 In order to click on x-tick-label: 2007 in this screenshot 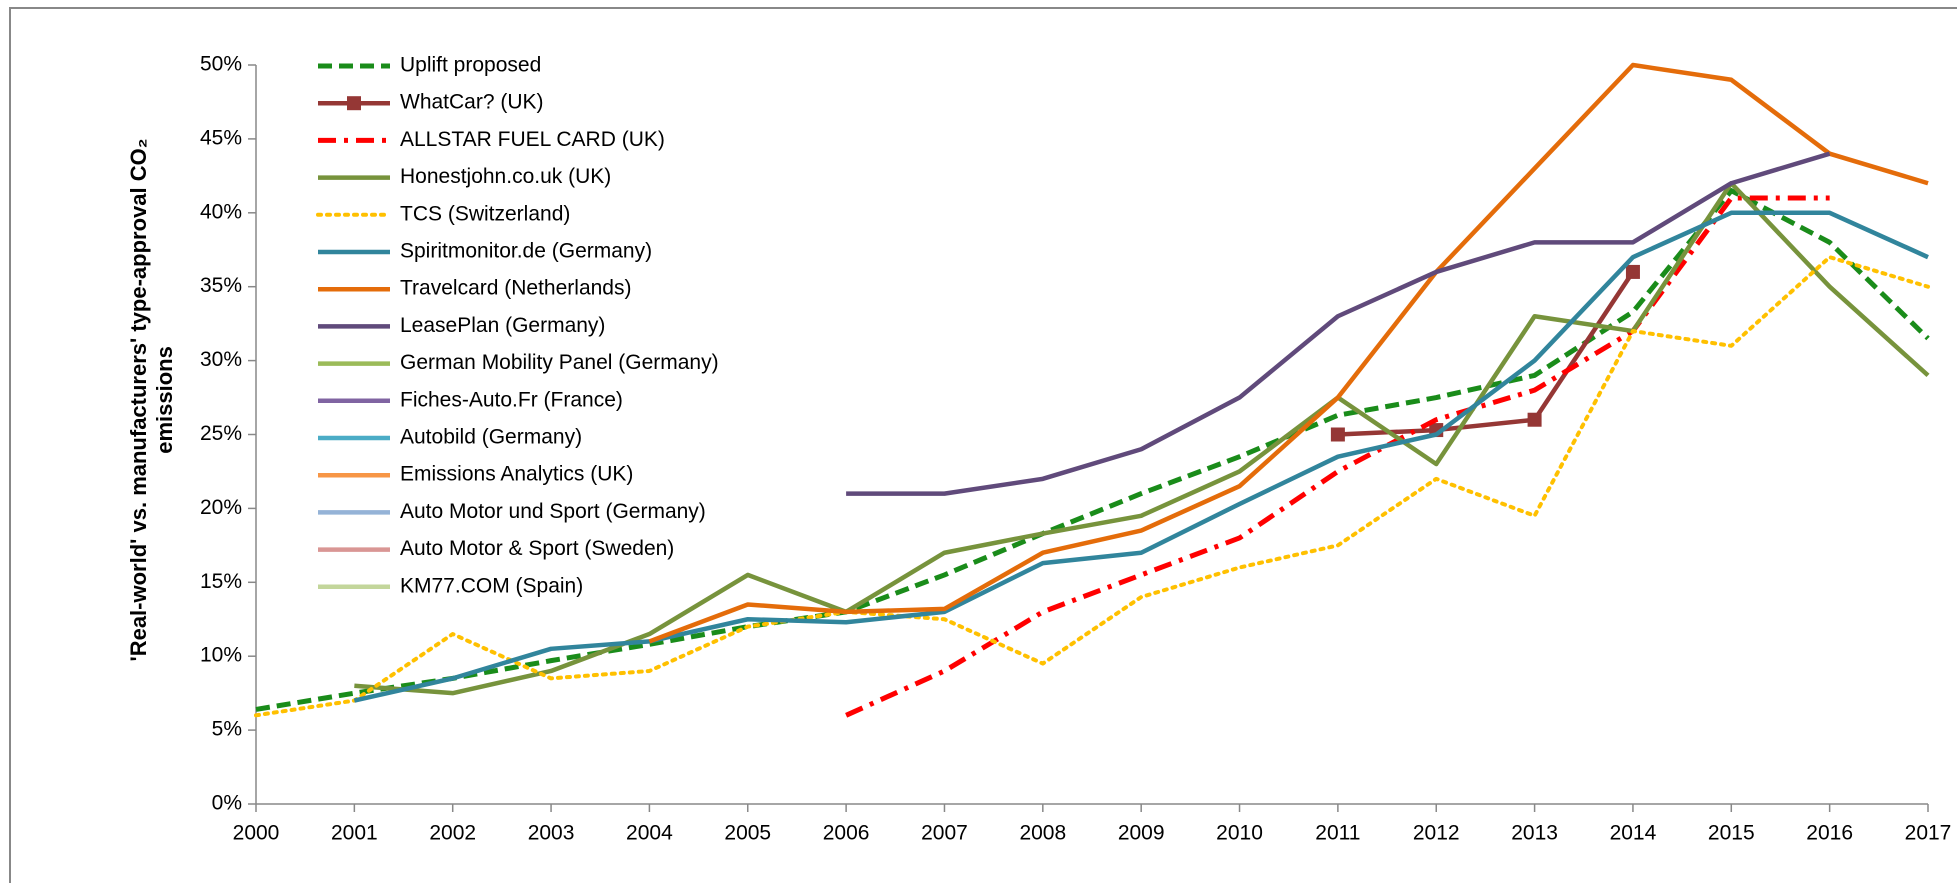, I will do `click(944, 833)`.